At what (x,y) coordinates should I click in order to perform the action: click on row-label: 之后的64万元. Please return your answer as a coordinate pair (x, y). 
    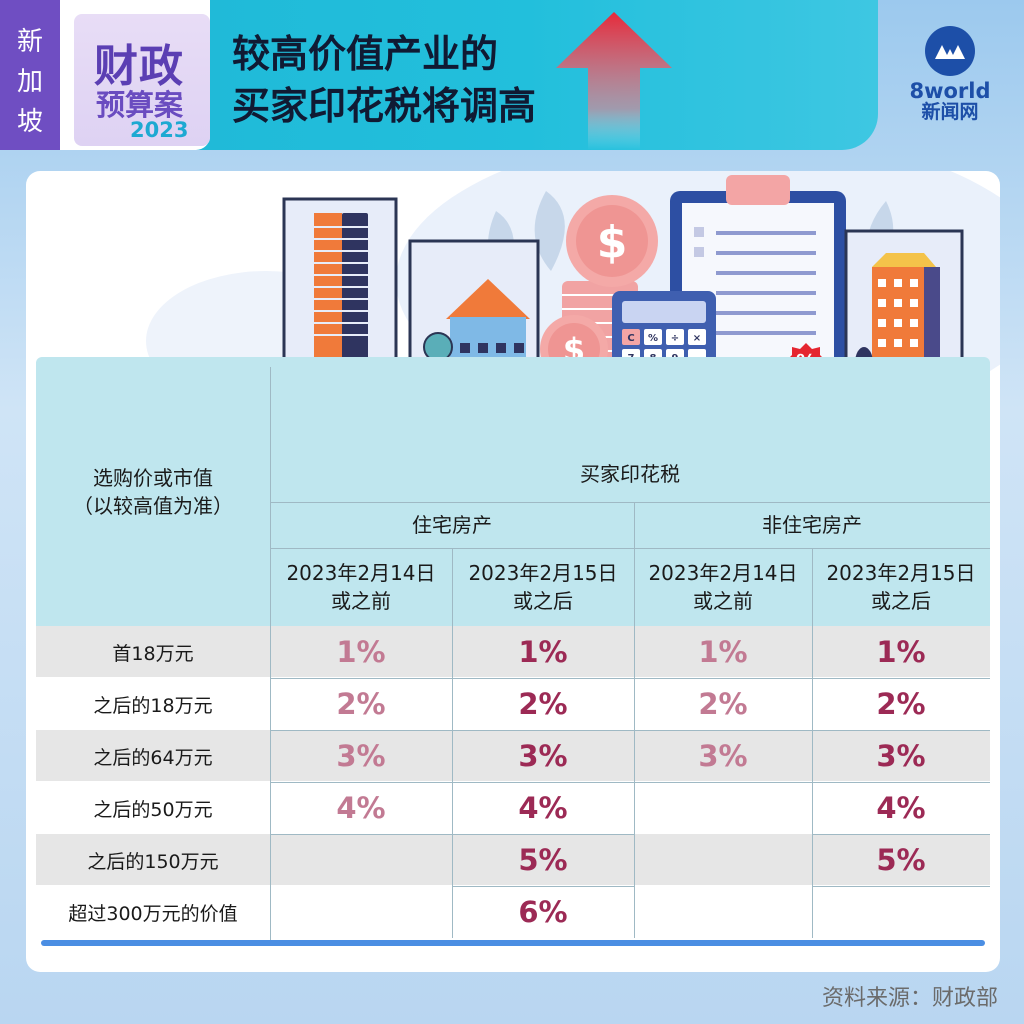
    Looking at the image, I should click on (153, 757).